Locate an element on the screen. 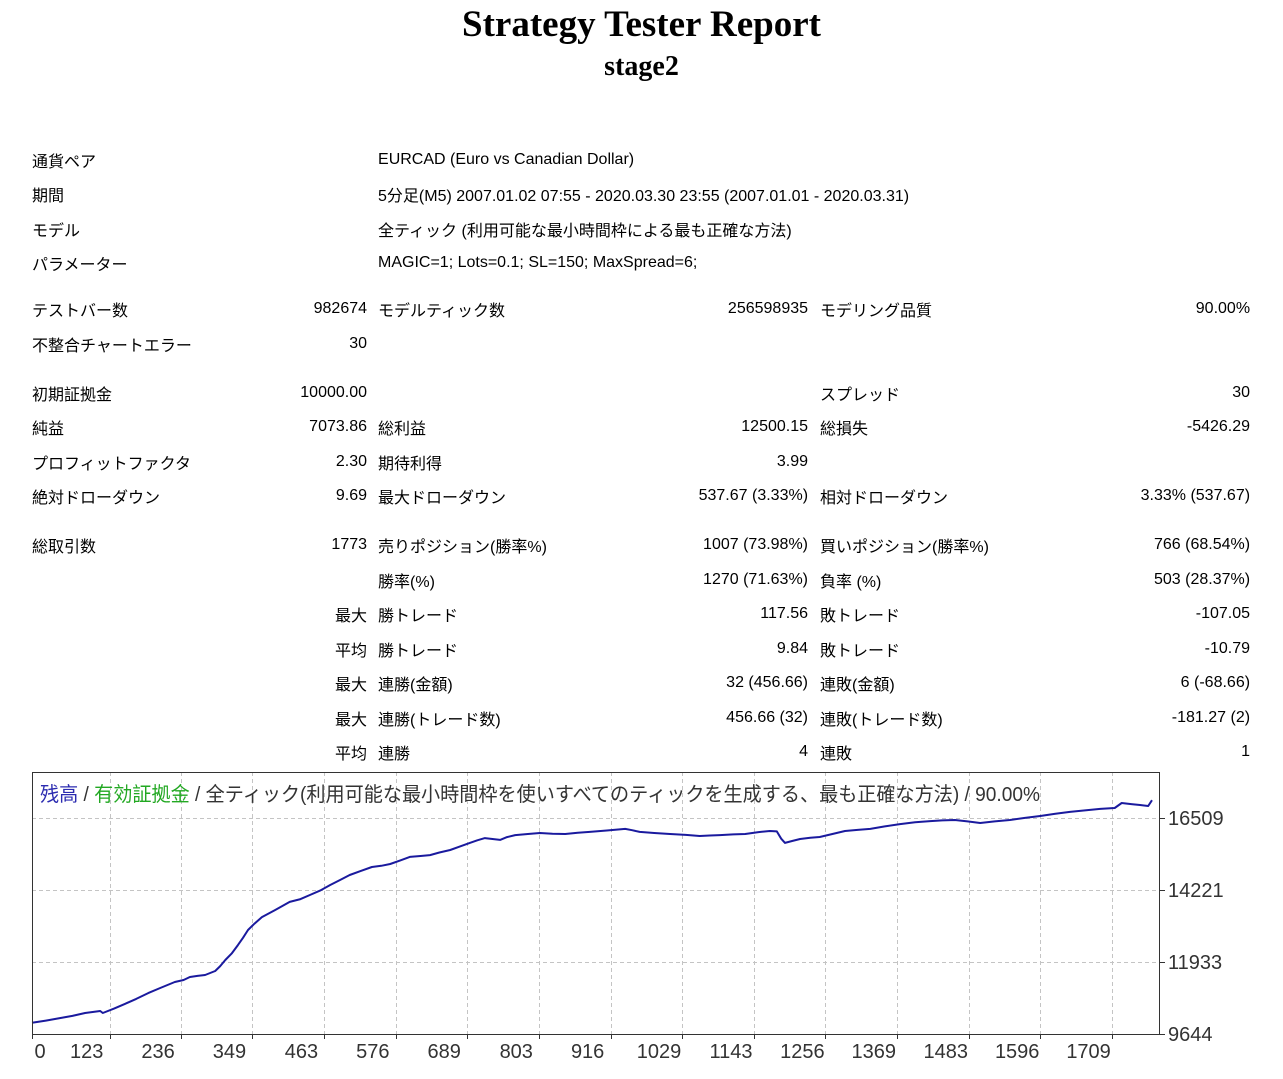  expected-payoff-label: 期待利得 is located at coordinates (410, 464).